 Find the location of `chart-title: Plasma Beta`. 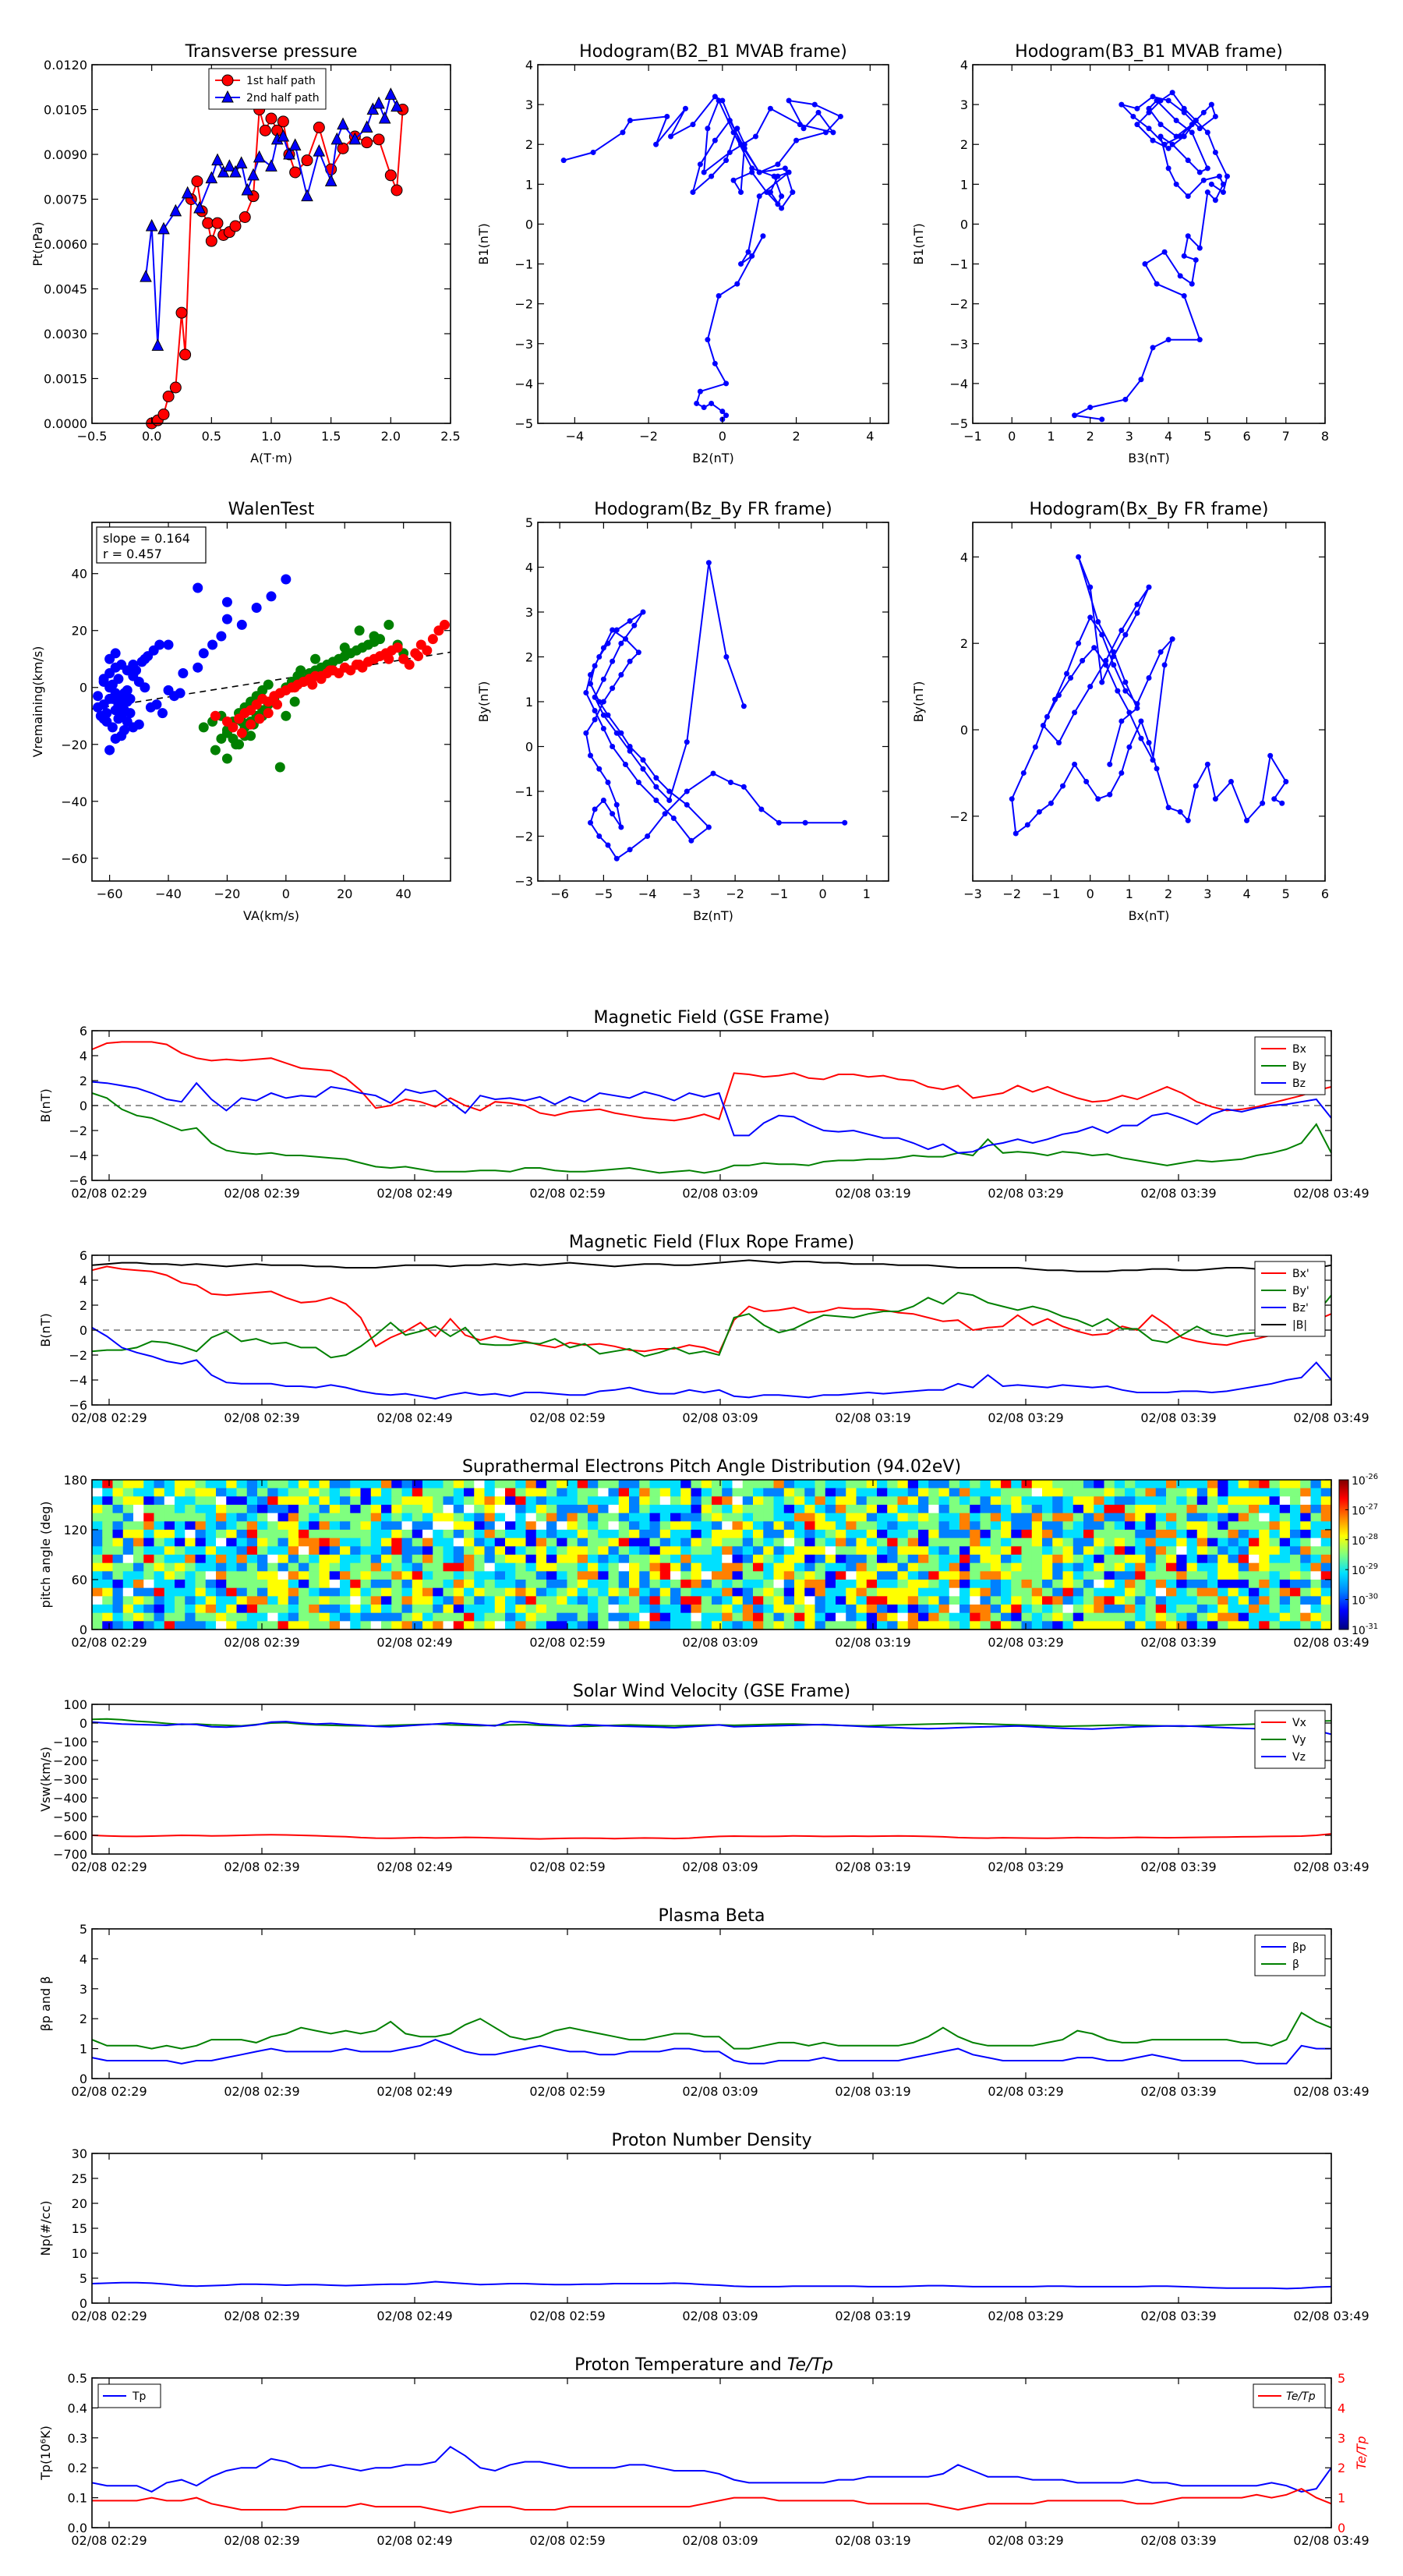

chart-title: Plasma Beta is located at coordinates (712, 1916).